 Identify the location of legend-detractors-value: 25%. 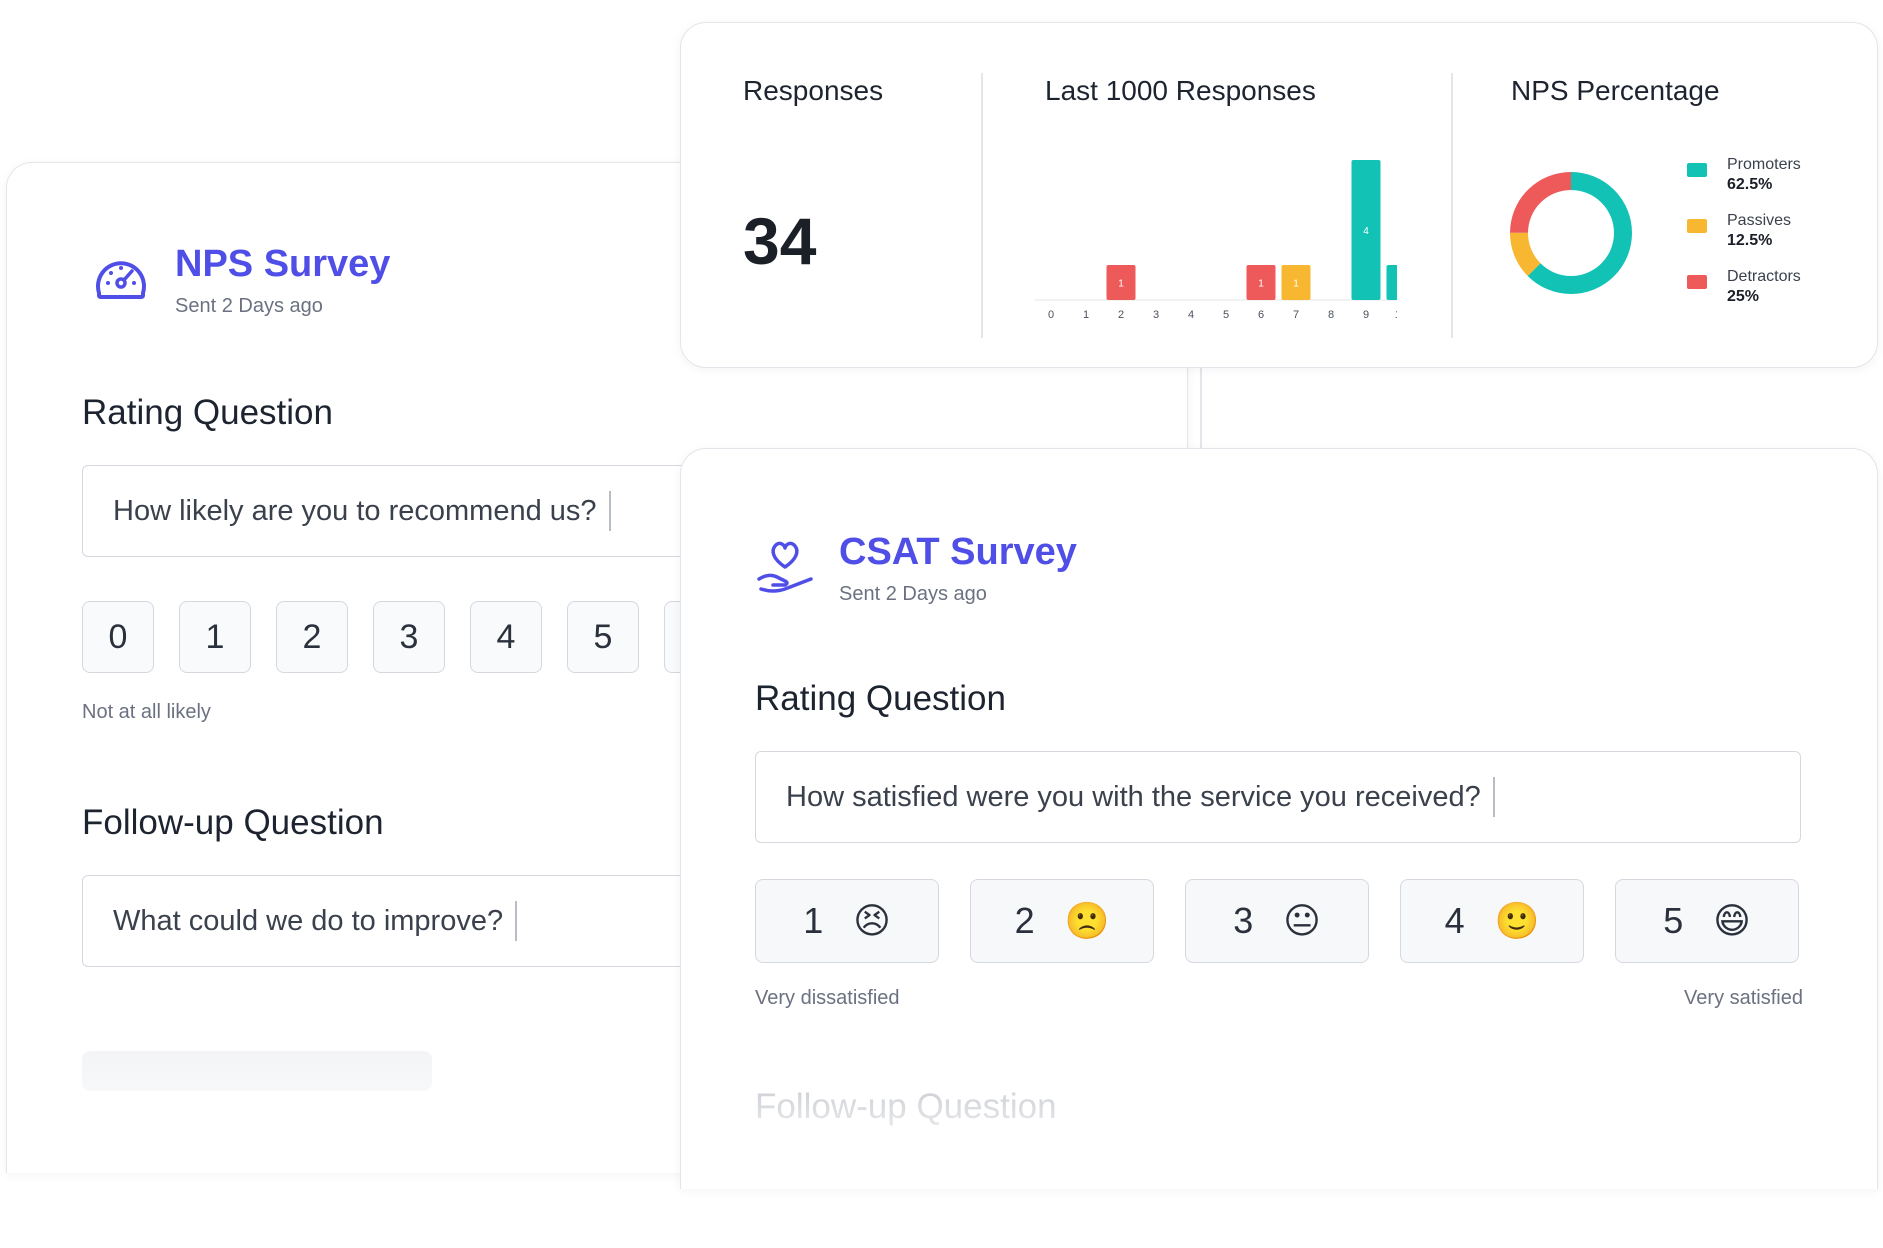
(1743, 296).